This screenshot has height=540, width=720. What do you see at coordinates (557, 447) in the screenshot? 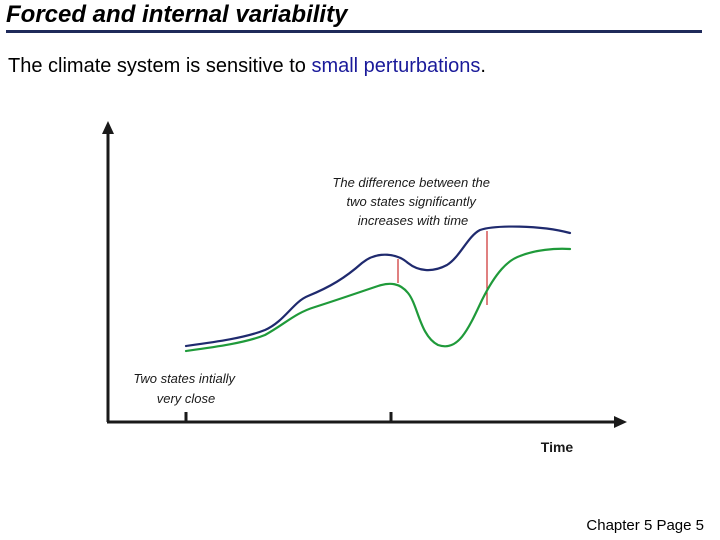
I see `x-axis-label: Time` at bounding box center [557, 447].